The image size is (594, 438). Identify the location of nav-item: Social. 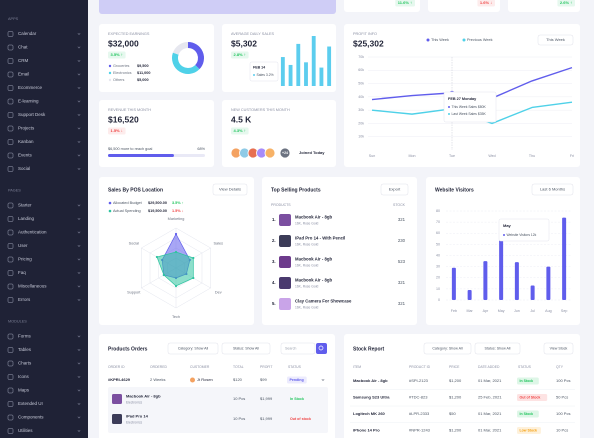
(24, 168).